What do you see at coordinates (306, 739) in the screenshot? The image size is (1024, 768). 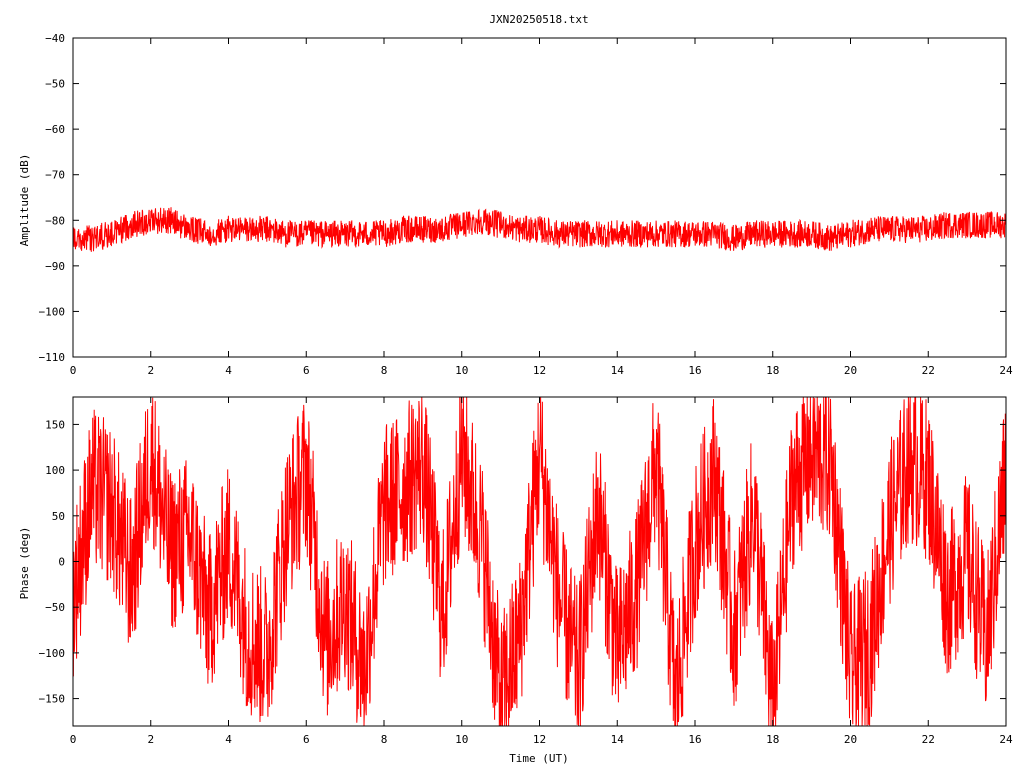 I see `phase-x-tick-label: 6` at bounding box center [306, 739].